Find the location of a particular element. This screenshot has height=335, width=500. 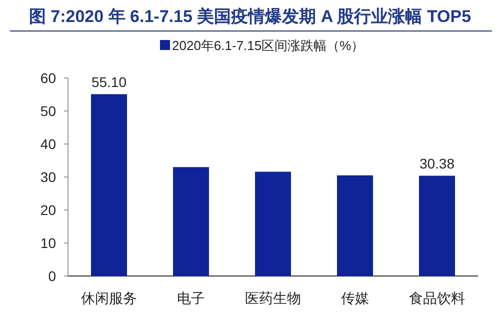

x-tick-label: 传媒 is located at coordinates (355, 298).